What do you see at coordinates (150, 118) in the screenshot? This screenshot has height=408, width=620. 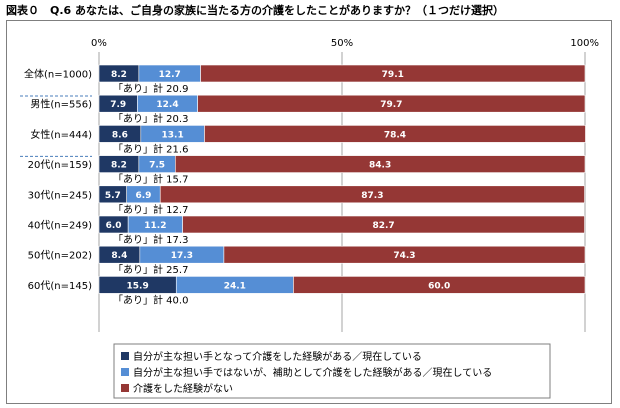 I see `total-annotation: 「あり」計 20.3` at bounding box center [150, 118].